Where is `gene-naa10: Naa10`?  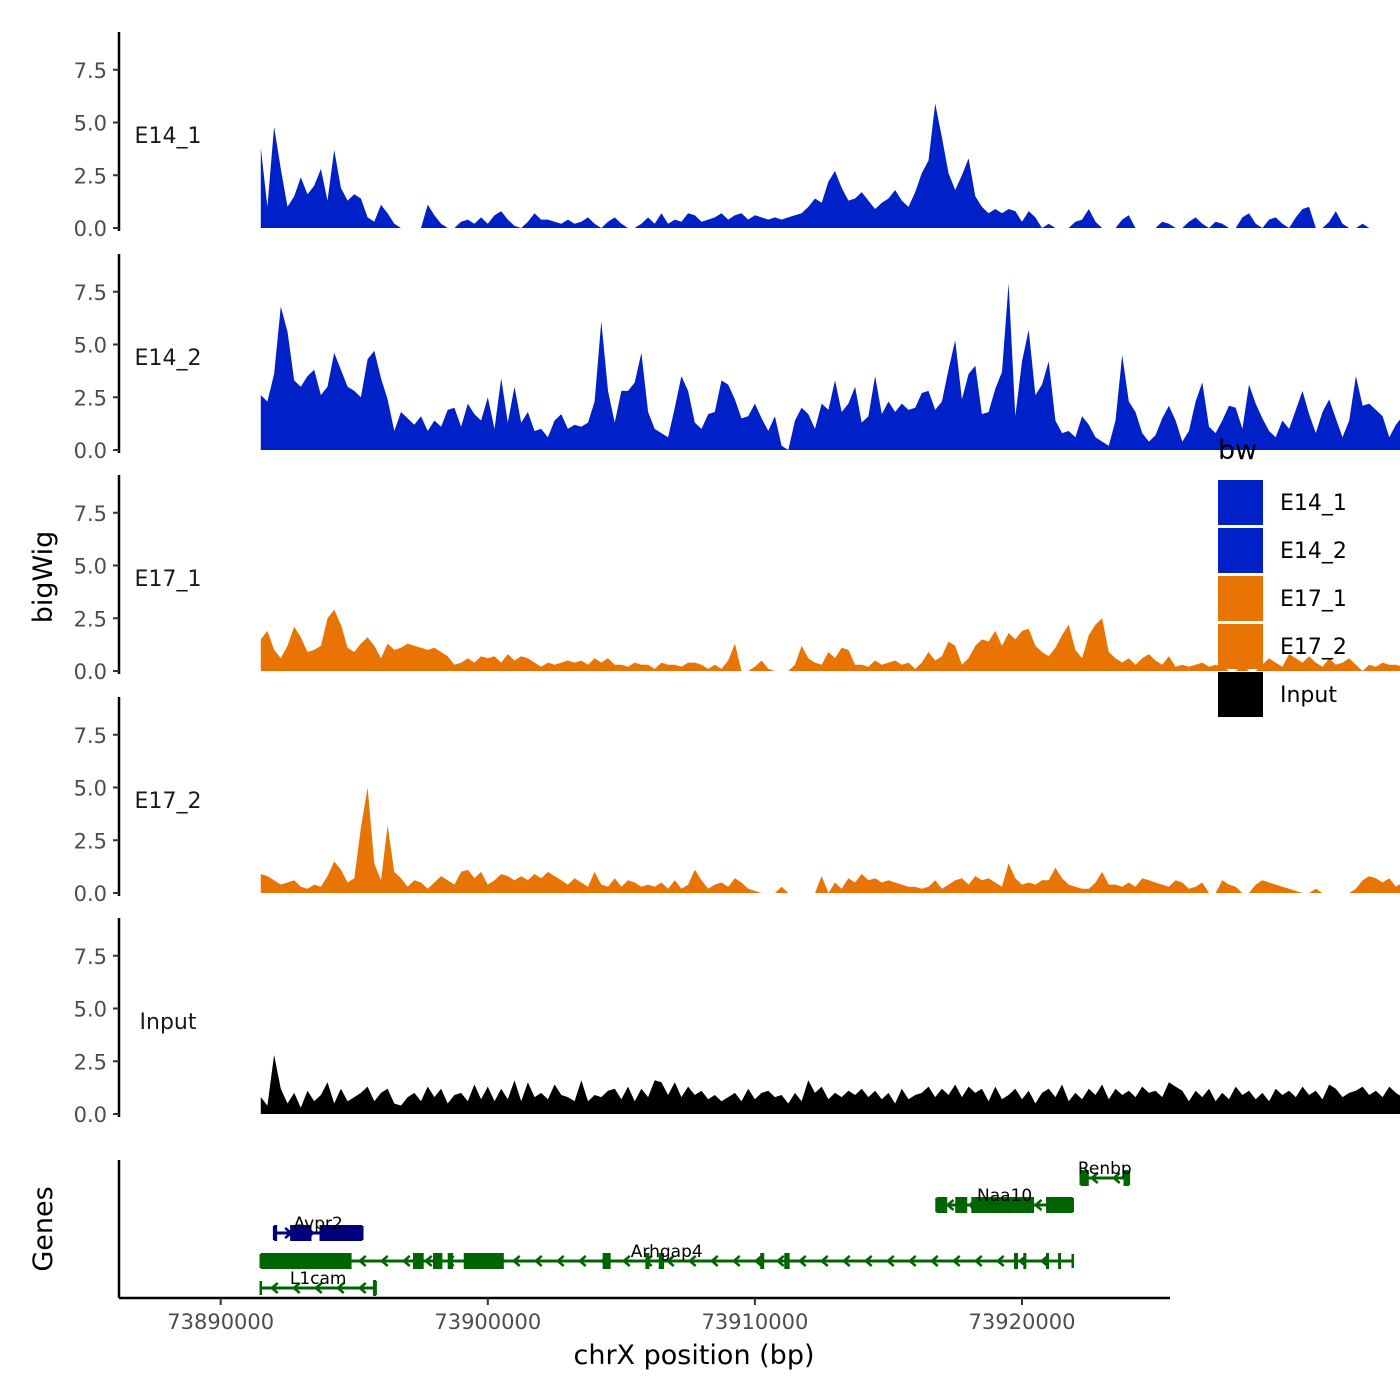
gene-naa10: Naa10 is located at coordinates (1004, 1199).